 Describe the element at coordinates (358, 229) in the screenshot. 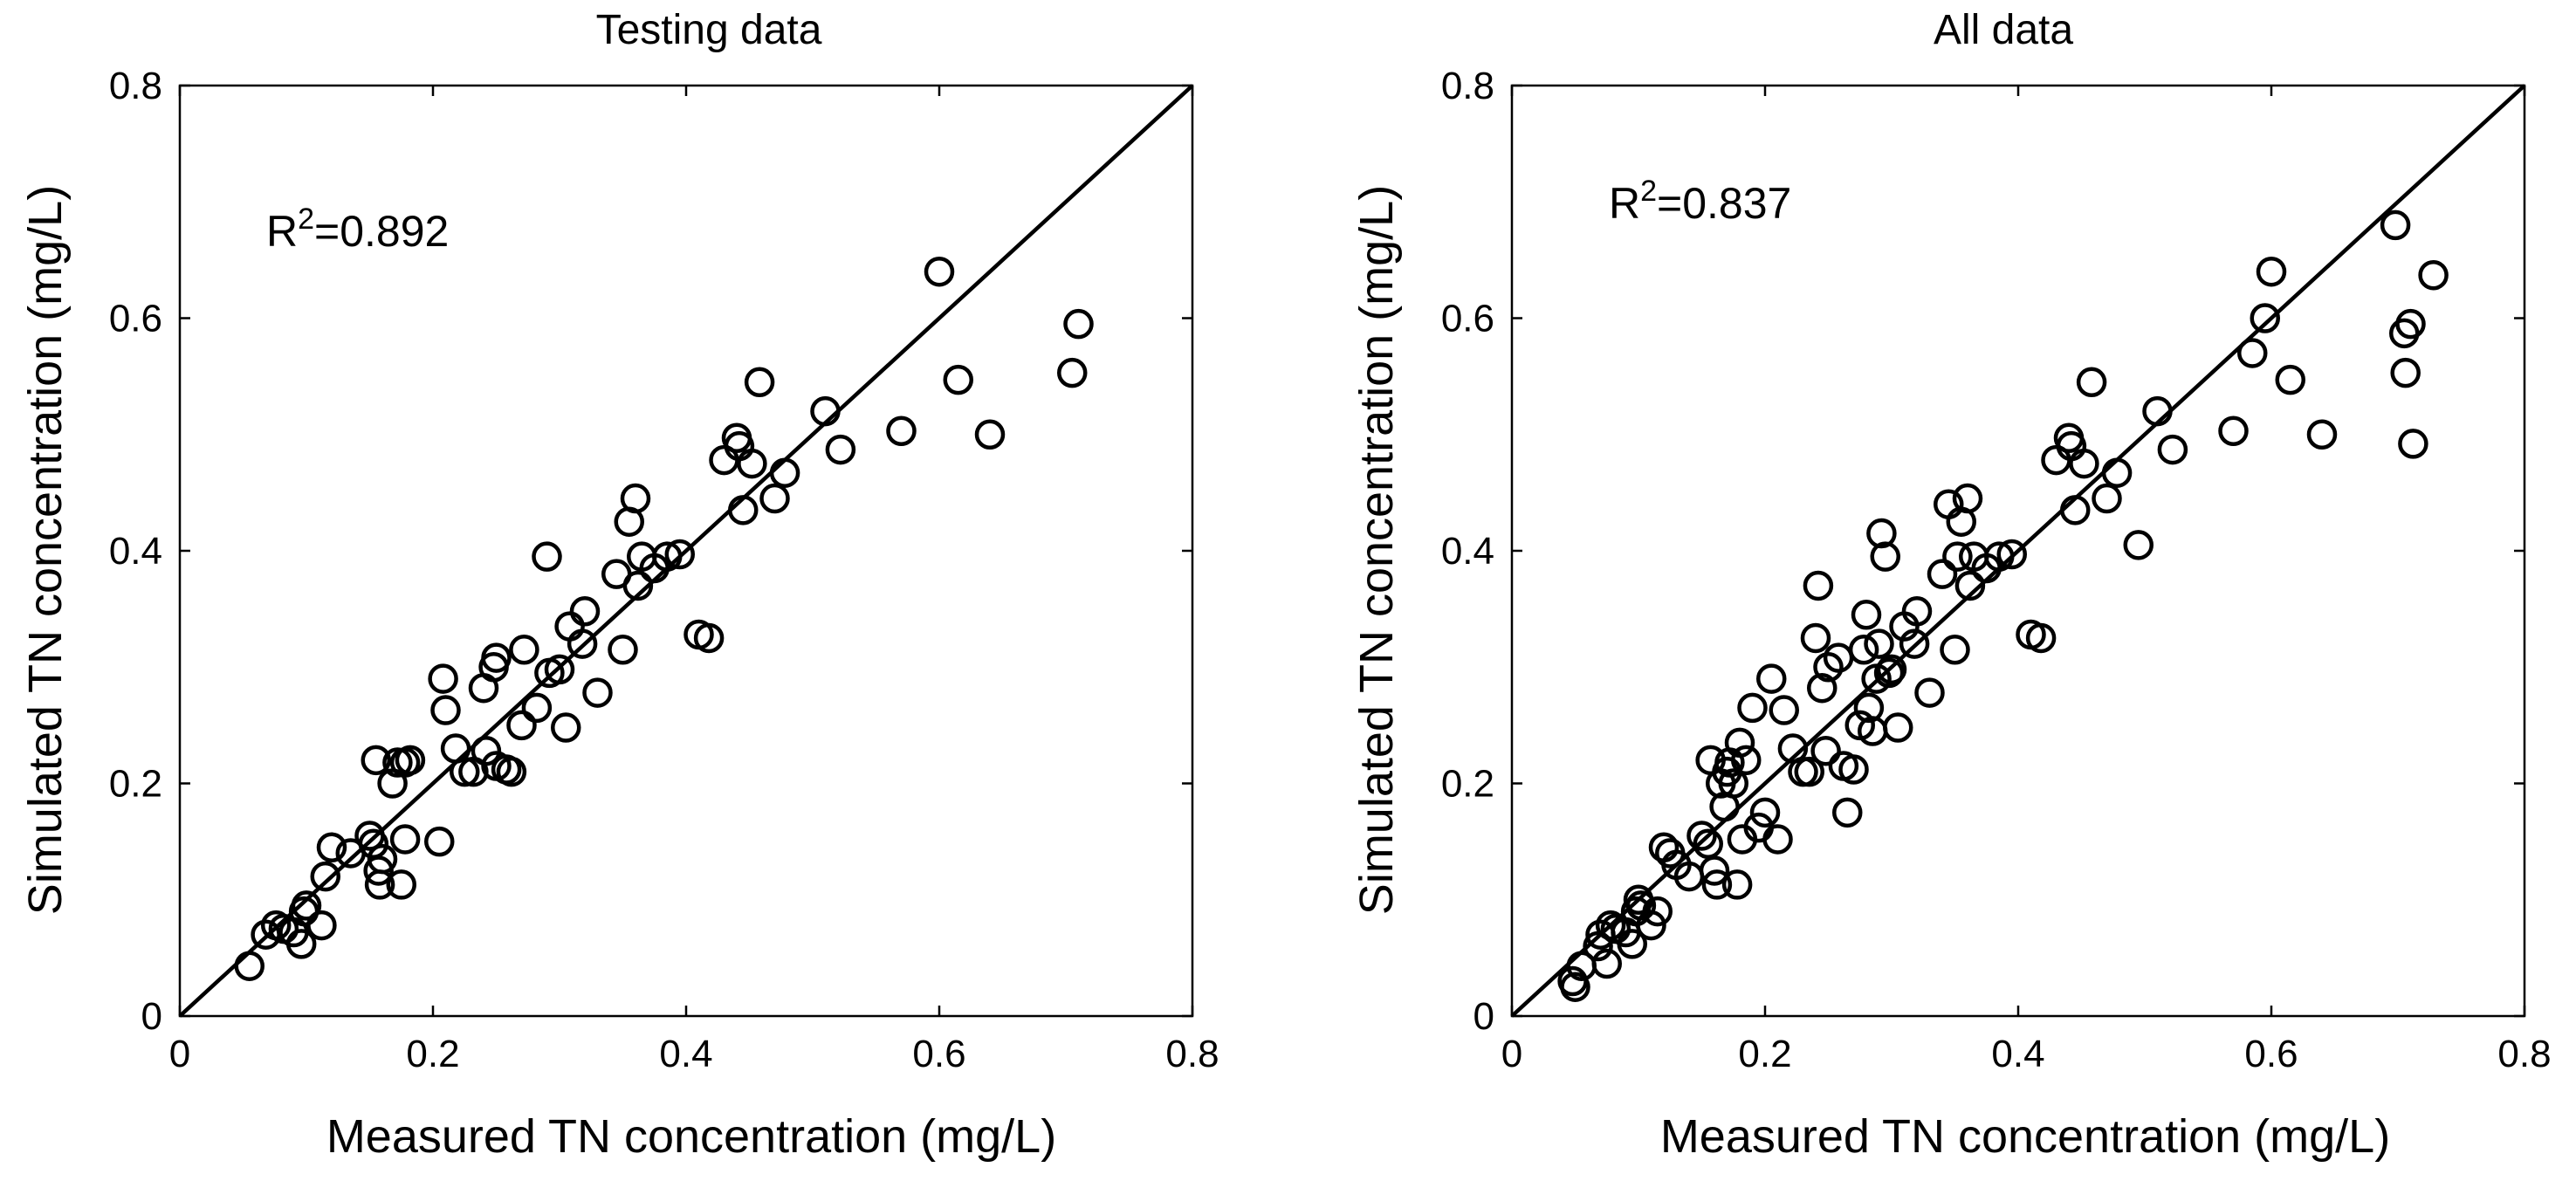

I see `r-squared-annotation: R2=0.892` at that location.